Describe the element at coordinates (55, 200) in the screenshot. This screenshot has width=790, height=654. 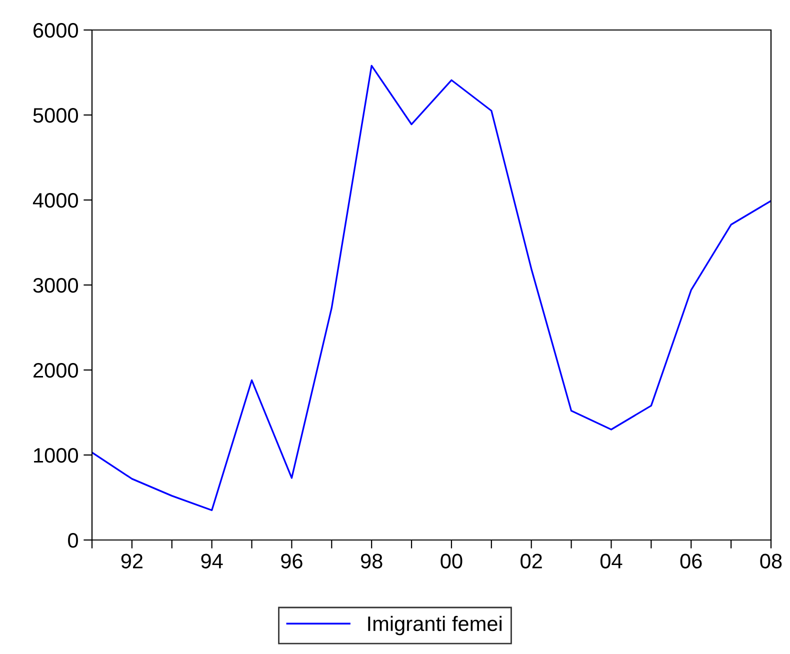
I see `y-tick-label: 4000` at that location.